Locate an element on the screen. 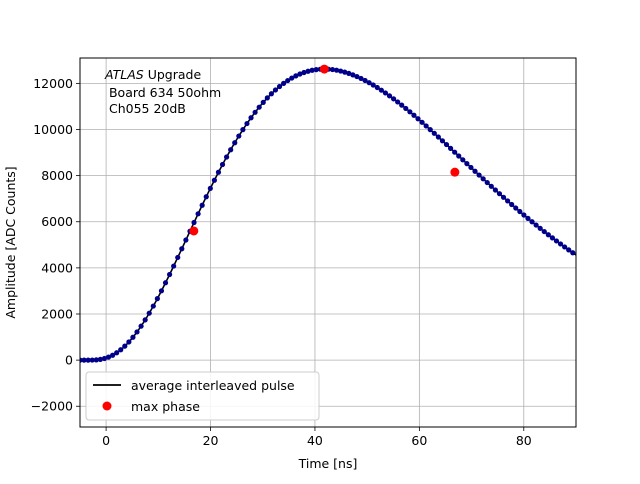 This screenshot has height=484, width=640. y-tick-label: 4000 is located at coordinates (57, 267).